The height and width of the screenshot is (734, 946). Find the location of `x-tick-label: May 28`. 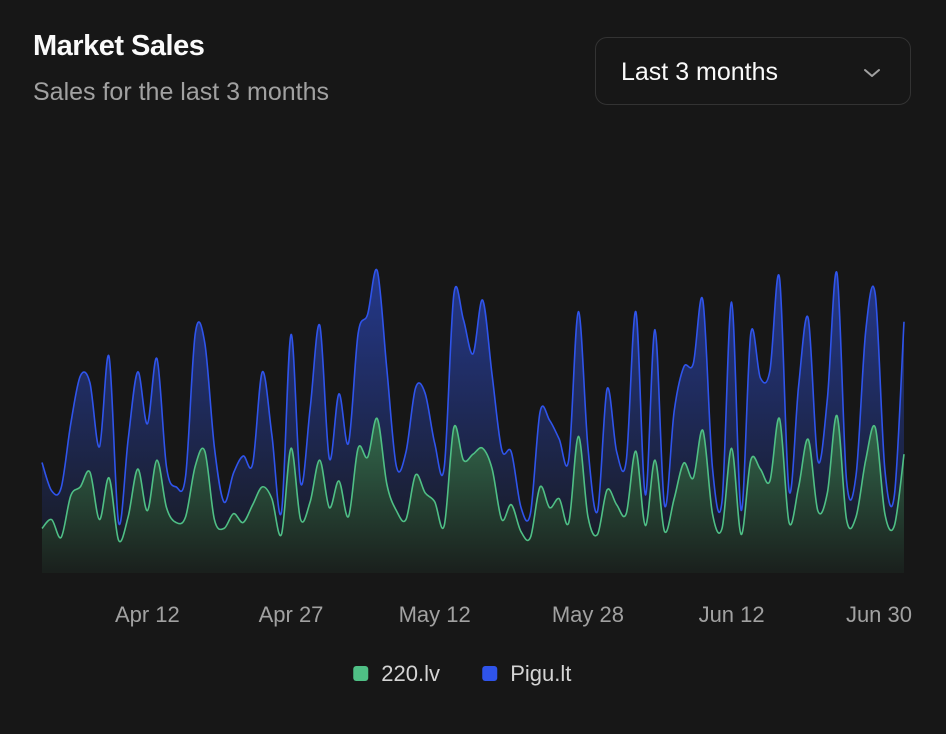

x-tick-label: May 28 is located at coordinates (588, 614).